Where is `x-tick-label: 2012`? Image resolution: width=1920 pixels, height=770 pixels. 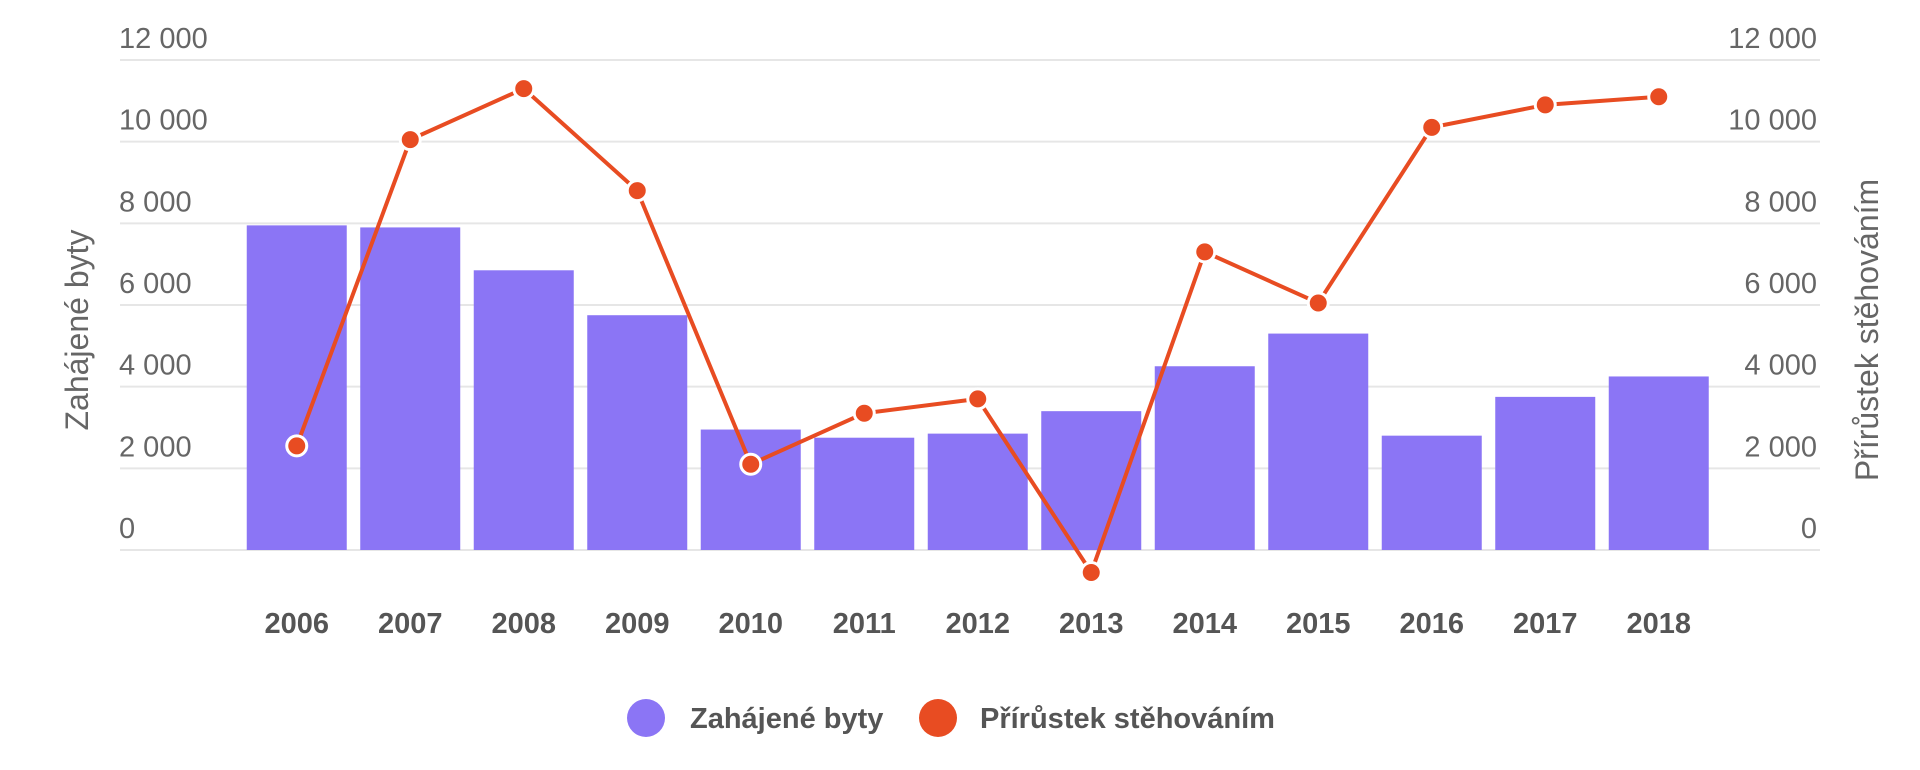
x-tick-label: 2012 is located at coordinates (977, 624).